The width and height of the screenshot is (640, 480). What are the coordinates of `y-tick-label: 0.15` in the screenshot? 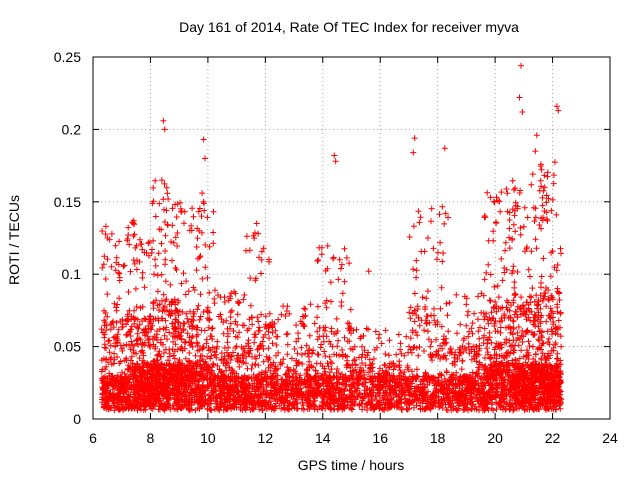 It's located at (67, 202).